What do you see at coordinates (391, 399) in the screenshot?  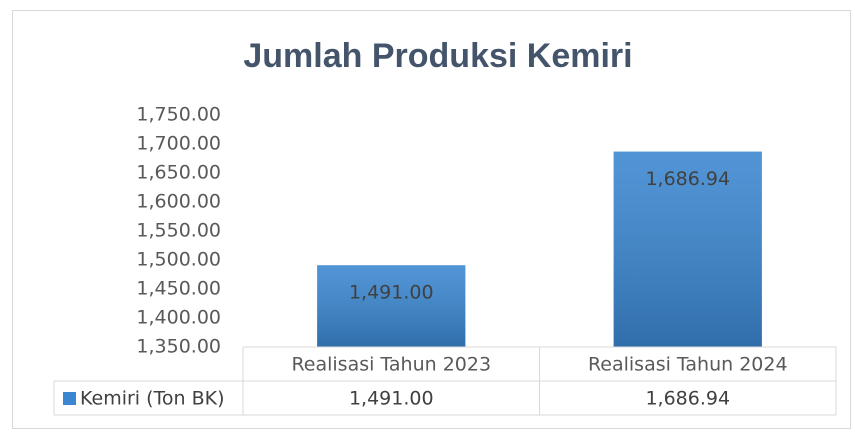 I see `table-value: 1,491.00` at bounding box center [391, 399].